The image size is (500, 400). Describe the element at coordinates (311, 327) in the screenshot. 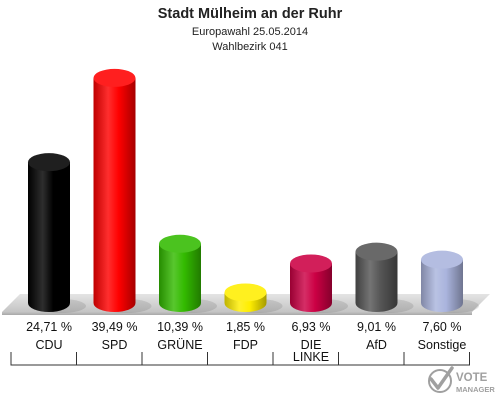

I see `value-label-die-linke: 6,93 %` at that location.